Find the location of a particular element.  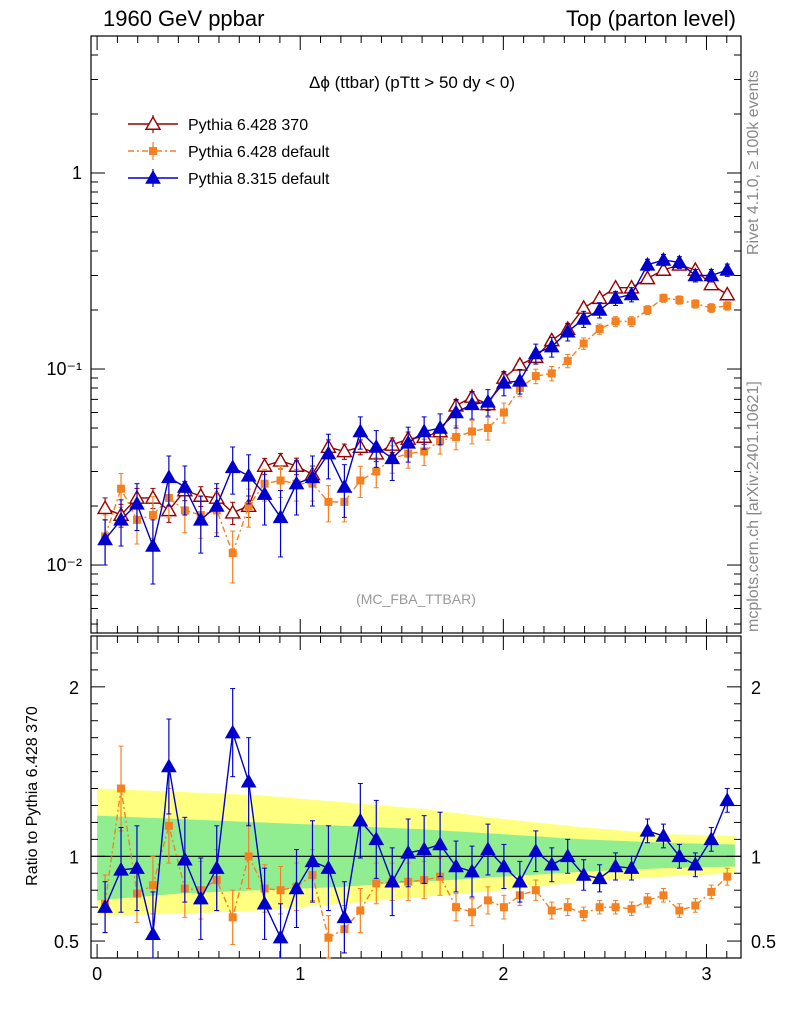

ratio-y-tick-label-left: 0.5 is located at coordinates (66, 942).